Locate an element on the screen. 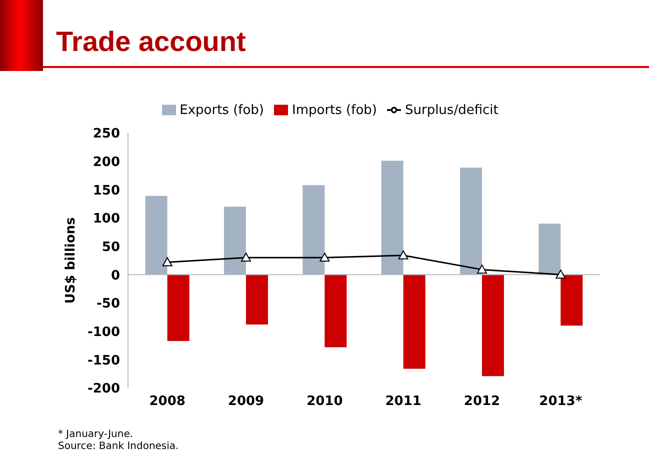 Image resolution: width=649 pixels, height=460 pixels. source-note: Source: Bank Indonesia. is located at coordinates (118, 447).